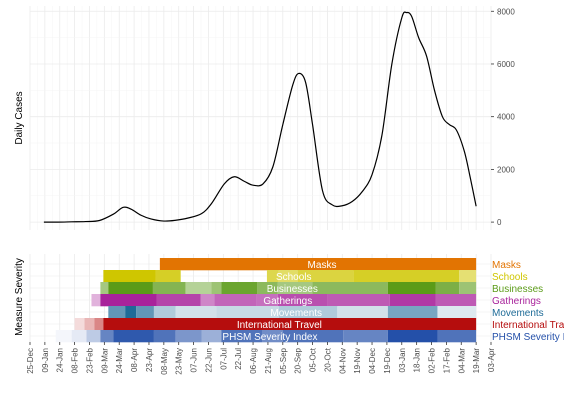 The image size is (564, 400). What do you see at coordinates (238, 359) in the screenshot?
I see `x-tick-label: 22-Jul` at bounding box center [238, 359].